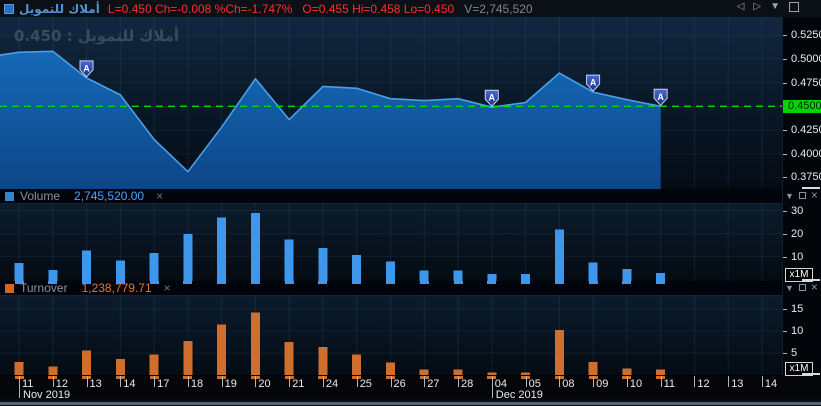 The height and width of the screenshot is (406, 821). What do you see at coordinates (410, 403) in the screenshot?
I see `horizontal-scrollbar` at bounding box center [410, 403].